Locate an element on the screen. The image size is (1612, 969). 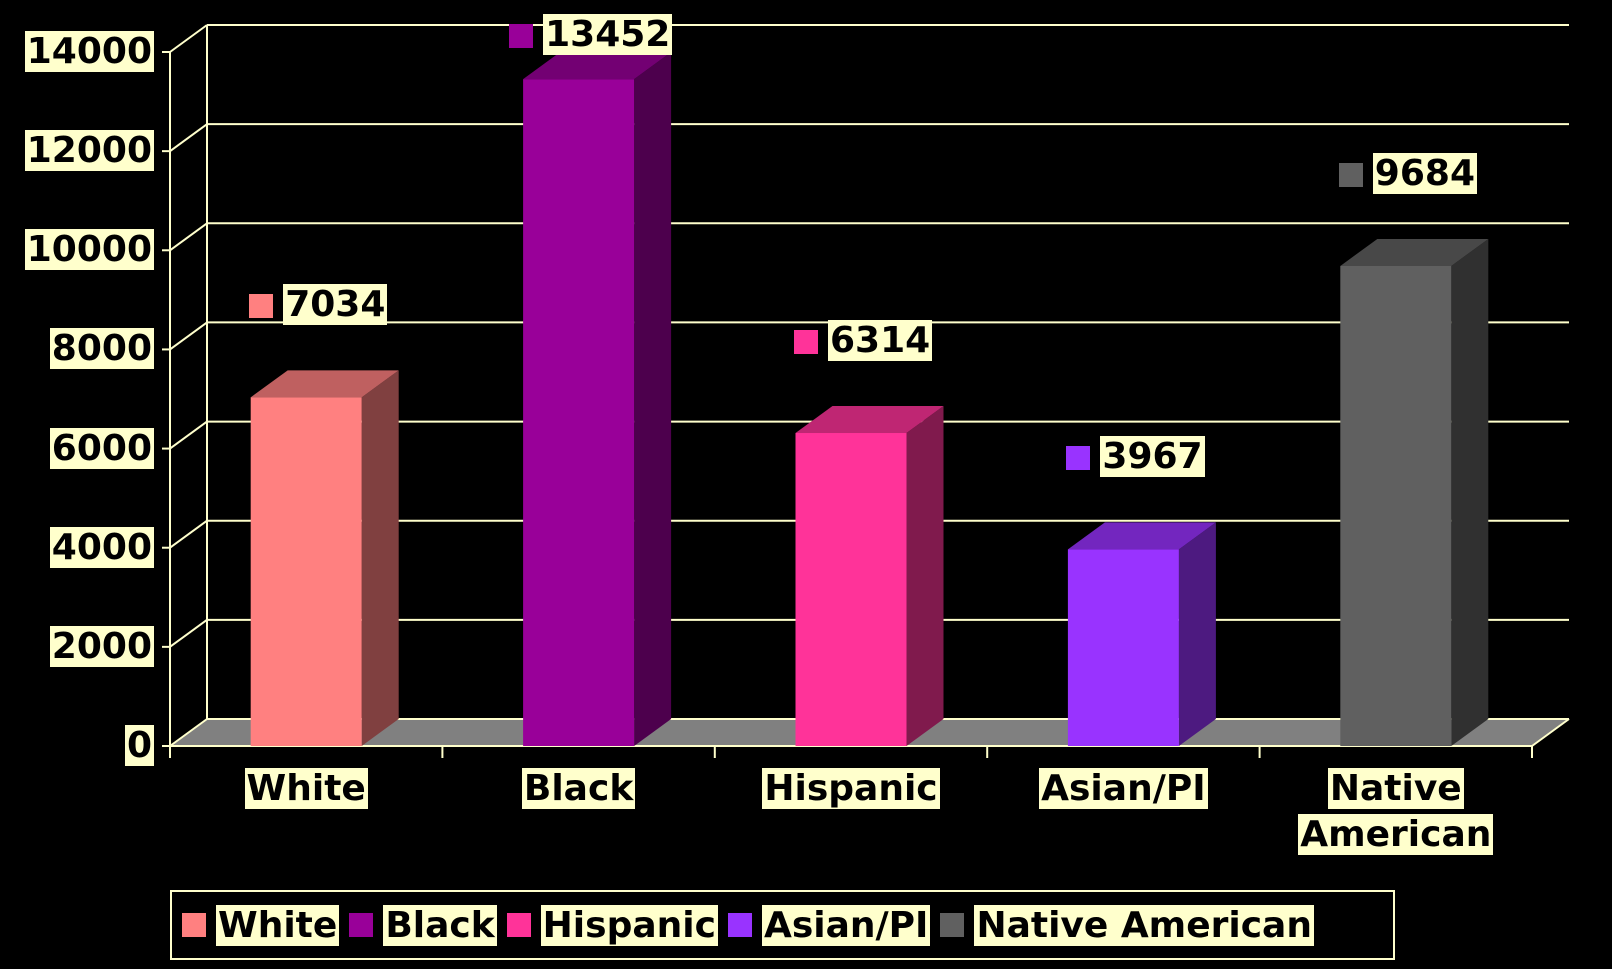
y-tick-label-box: 4000 is located at coordinates (101, 548).